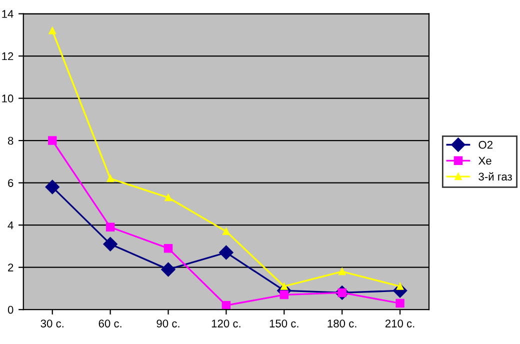 This screenshot has height=344, width=520. What do you see at coordinates (226, 324) in the screenshot?
I see `x-tick-label: 120 с.` at bounding box center [226, 324].